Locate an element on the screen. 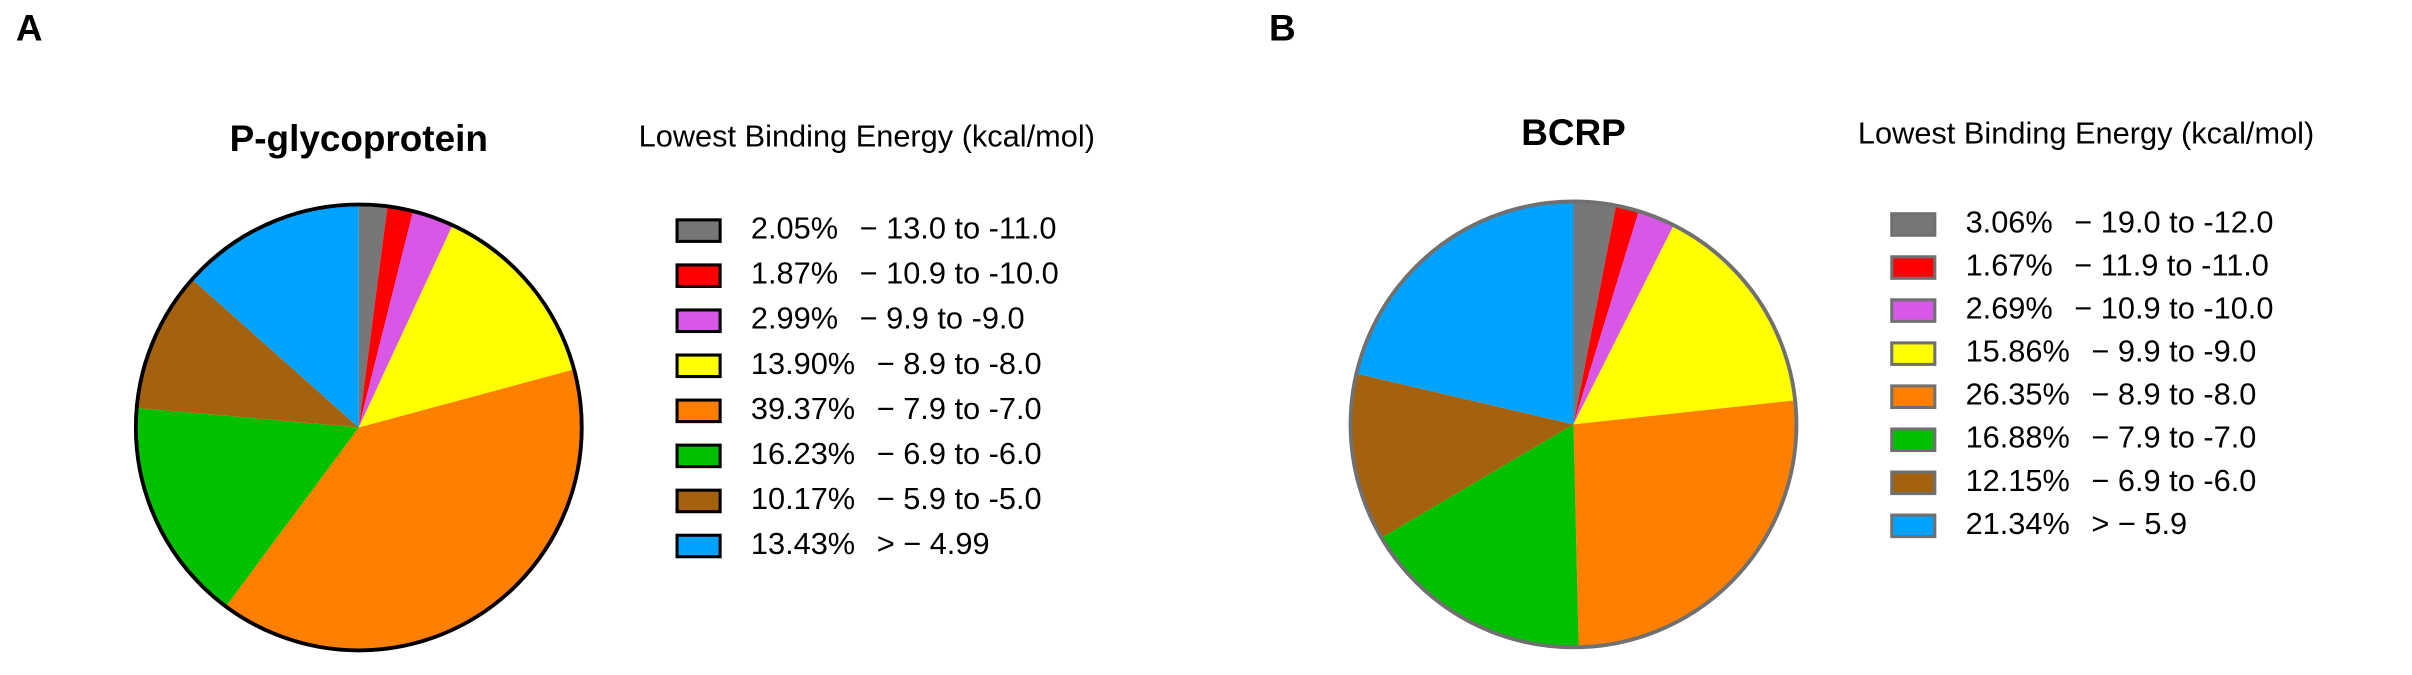  legend-entry: 39.37% − 7.9 to -7.0 is located at coordinates (896, 408).